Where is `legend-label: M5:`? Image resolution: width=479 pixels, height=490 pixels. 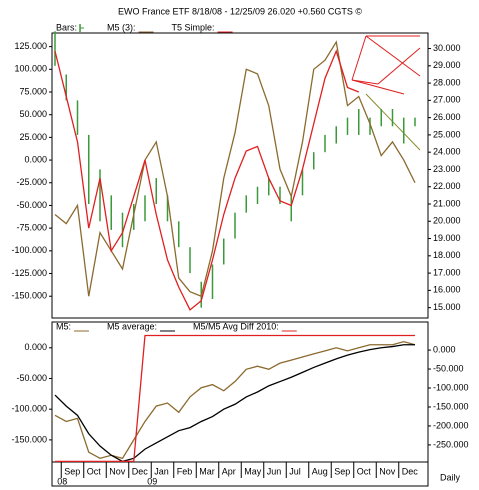 legend-label: M5: is located at coordinates (63, 326).